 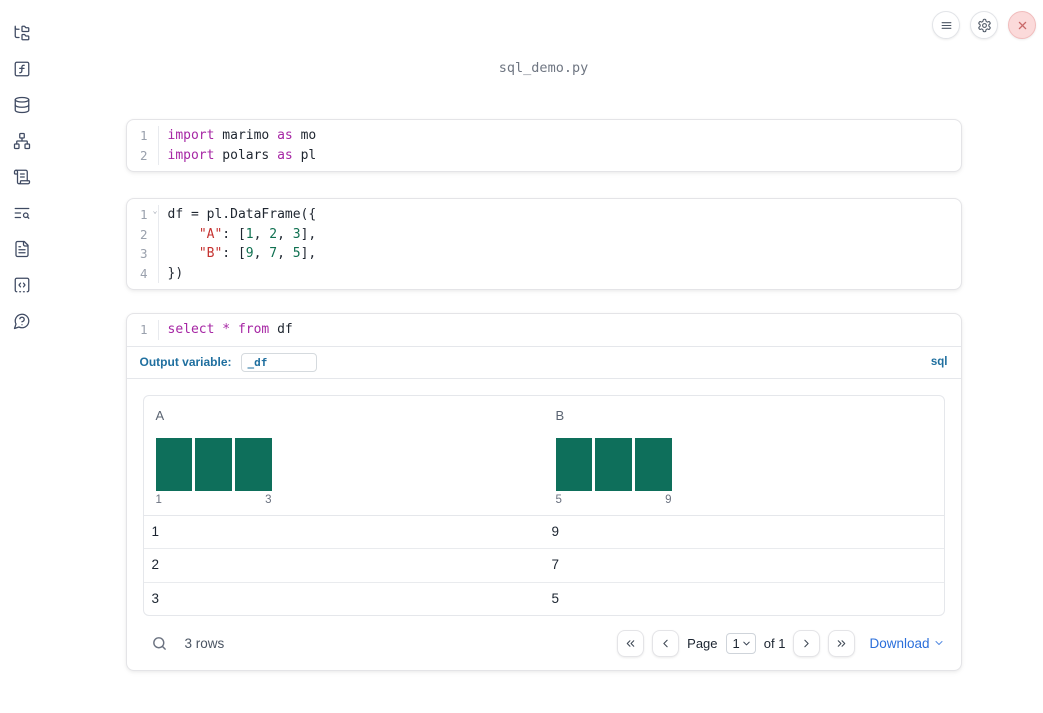 I want to click on output-variable-label: Output variable:, so click(x=185, y=362).